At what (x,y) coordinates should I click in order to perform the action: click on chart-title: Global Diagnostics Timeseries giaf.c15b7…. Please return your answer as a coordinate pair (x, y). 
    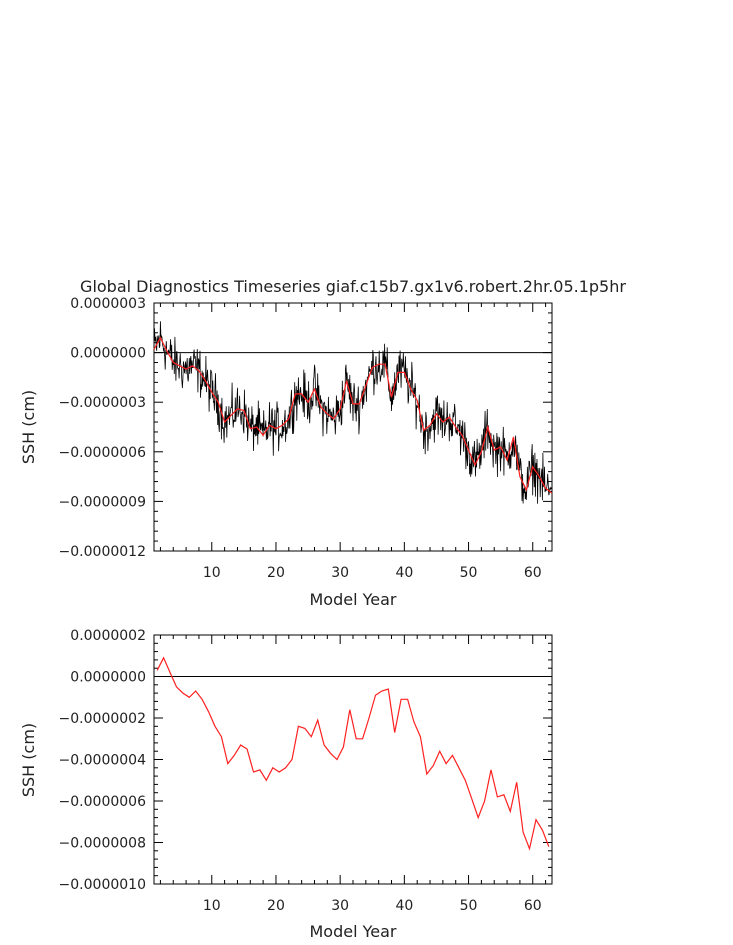
    Looking at the image, I should click on (353, 286).